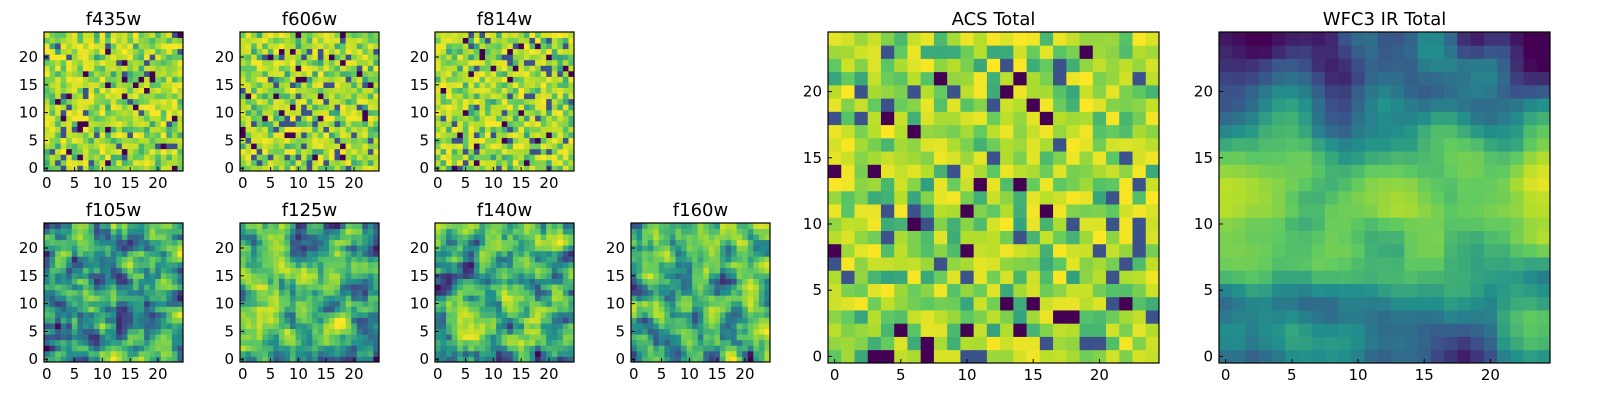 Image resolution: width=1600 pixels, height=400 pixels. I want to click on x-tick-label: 15, so click(326, 374).